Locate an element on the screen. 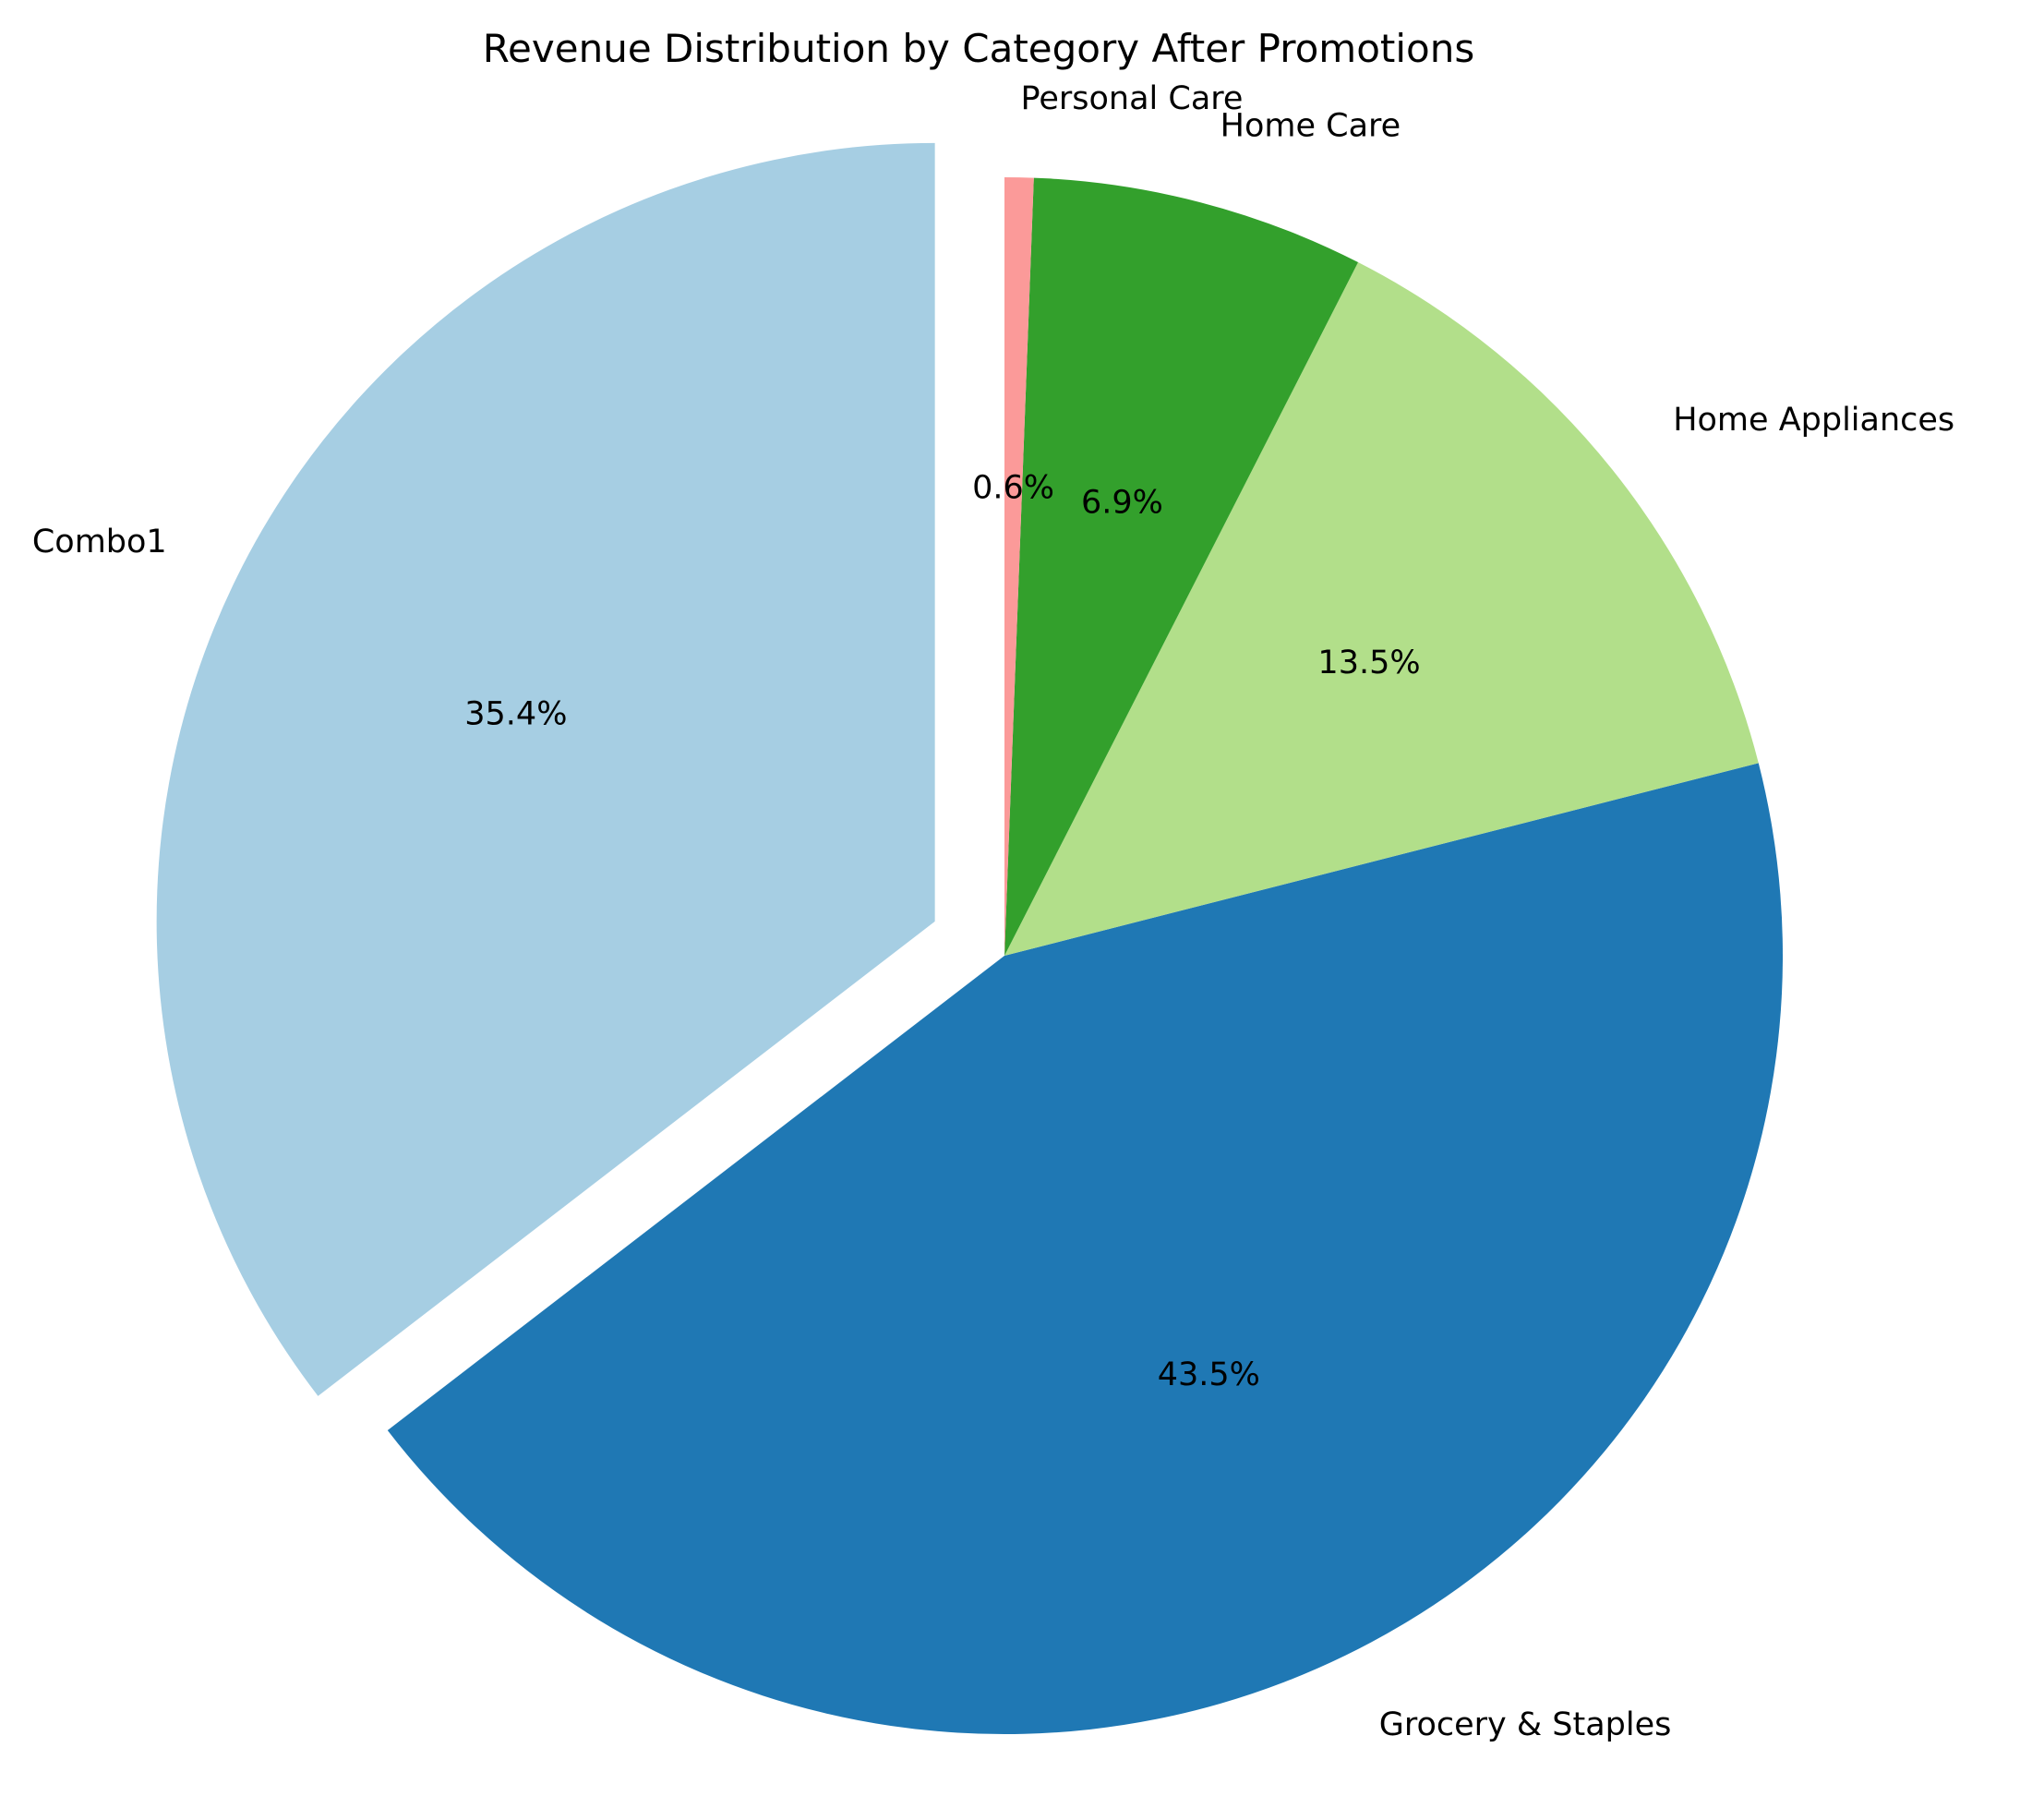 This screenshot has height=1820, width=2020. pie-slice-percent-label: 13.5% is located at coordinates (1368, 663).